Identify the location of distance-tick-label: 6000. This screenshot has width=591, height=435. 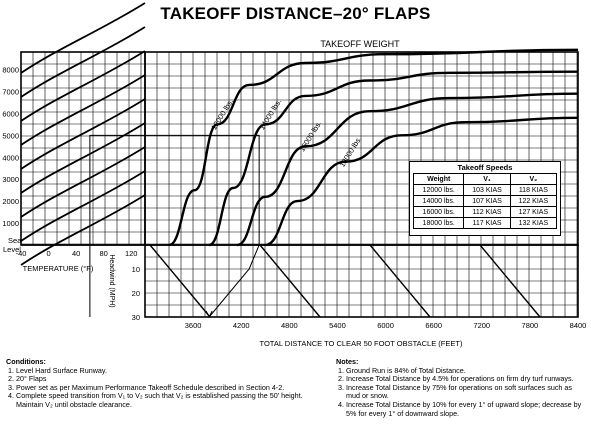
(385, 325).